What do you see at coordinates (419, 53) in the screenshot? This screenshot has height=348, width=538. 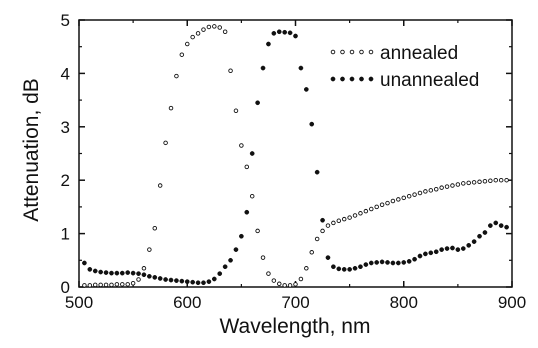 I see `legend-annealed-label: annealed` at bounding box center [419, 53].